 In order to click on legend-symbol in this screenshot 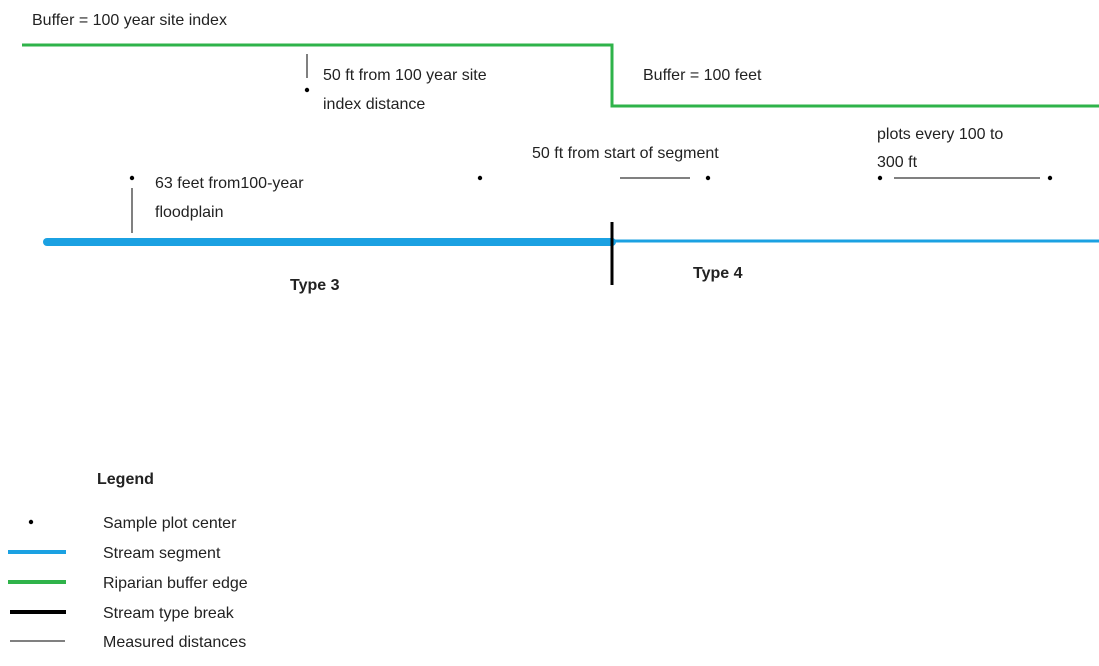, I will do `click(31, 522)`.